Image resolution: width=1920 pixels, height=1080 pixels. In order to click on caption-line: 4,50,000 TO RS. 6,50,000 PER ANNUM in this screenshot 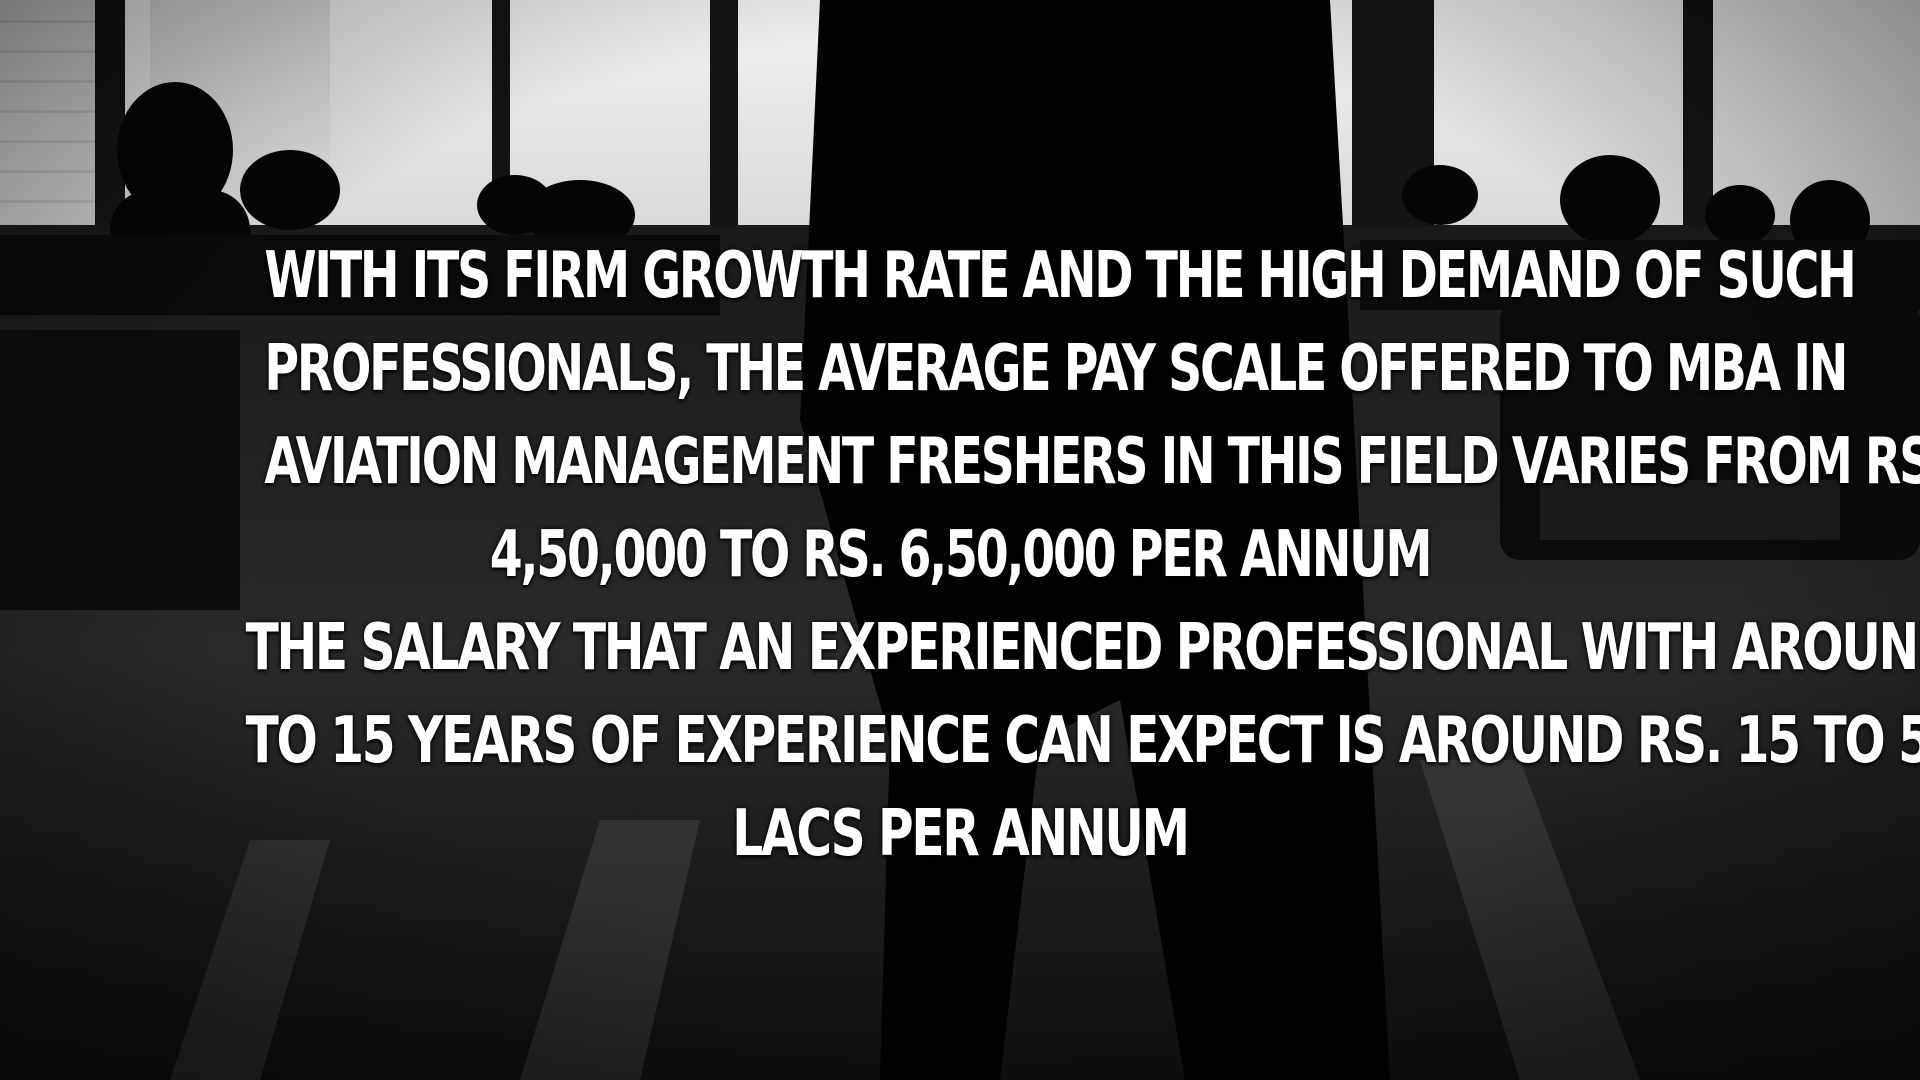, I will do `click(961, 555)`.